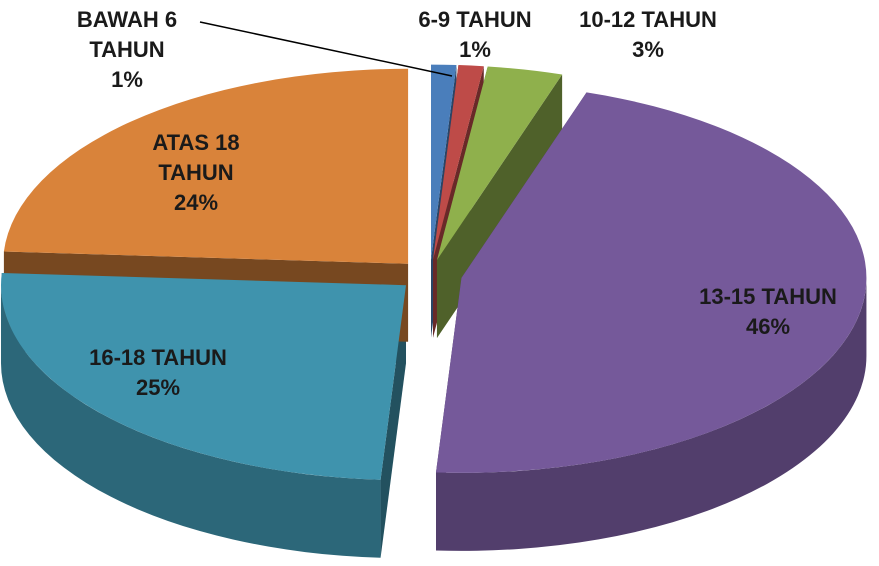 Image resolution: width=879 pixels, height=566 pixels. What do you see at coordinates (158, 387) in the screenshot?
I see `value-label: 25%` at bounding box center [158, 387].